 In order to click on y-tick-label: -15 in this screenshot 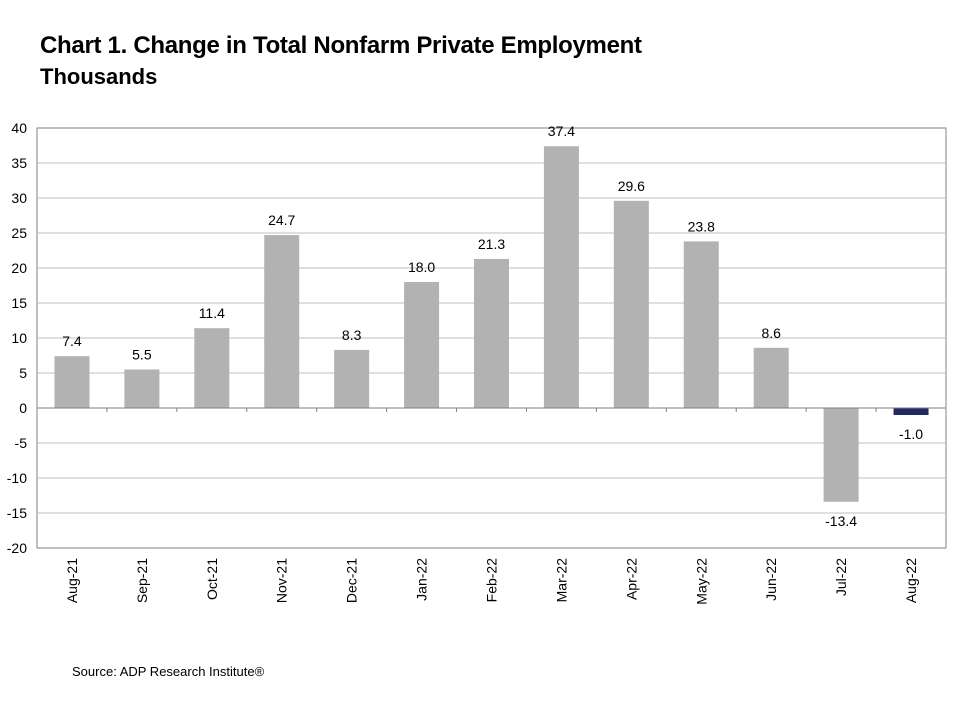, I will do `click(17, 513)`.